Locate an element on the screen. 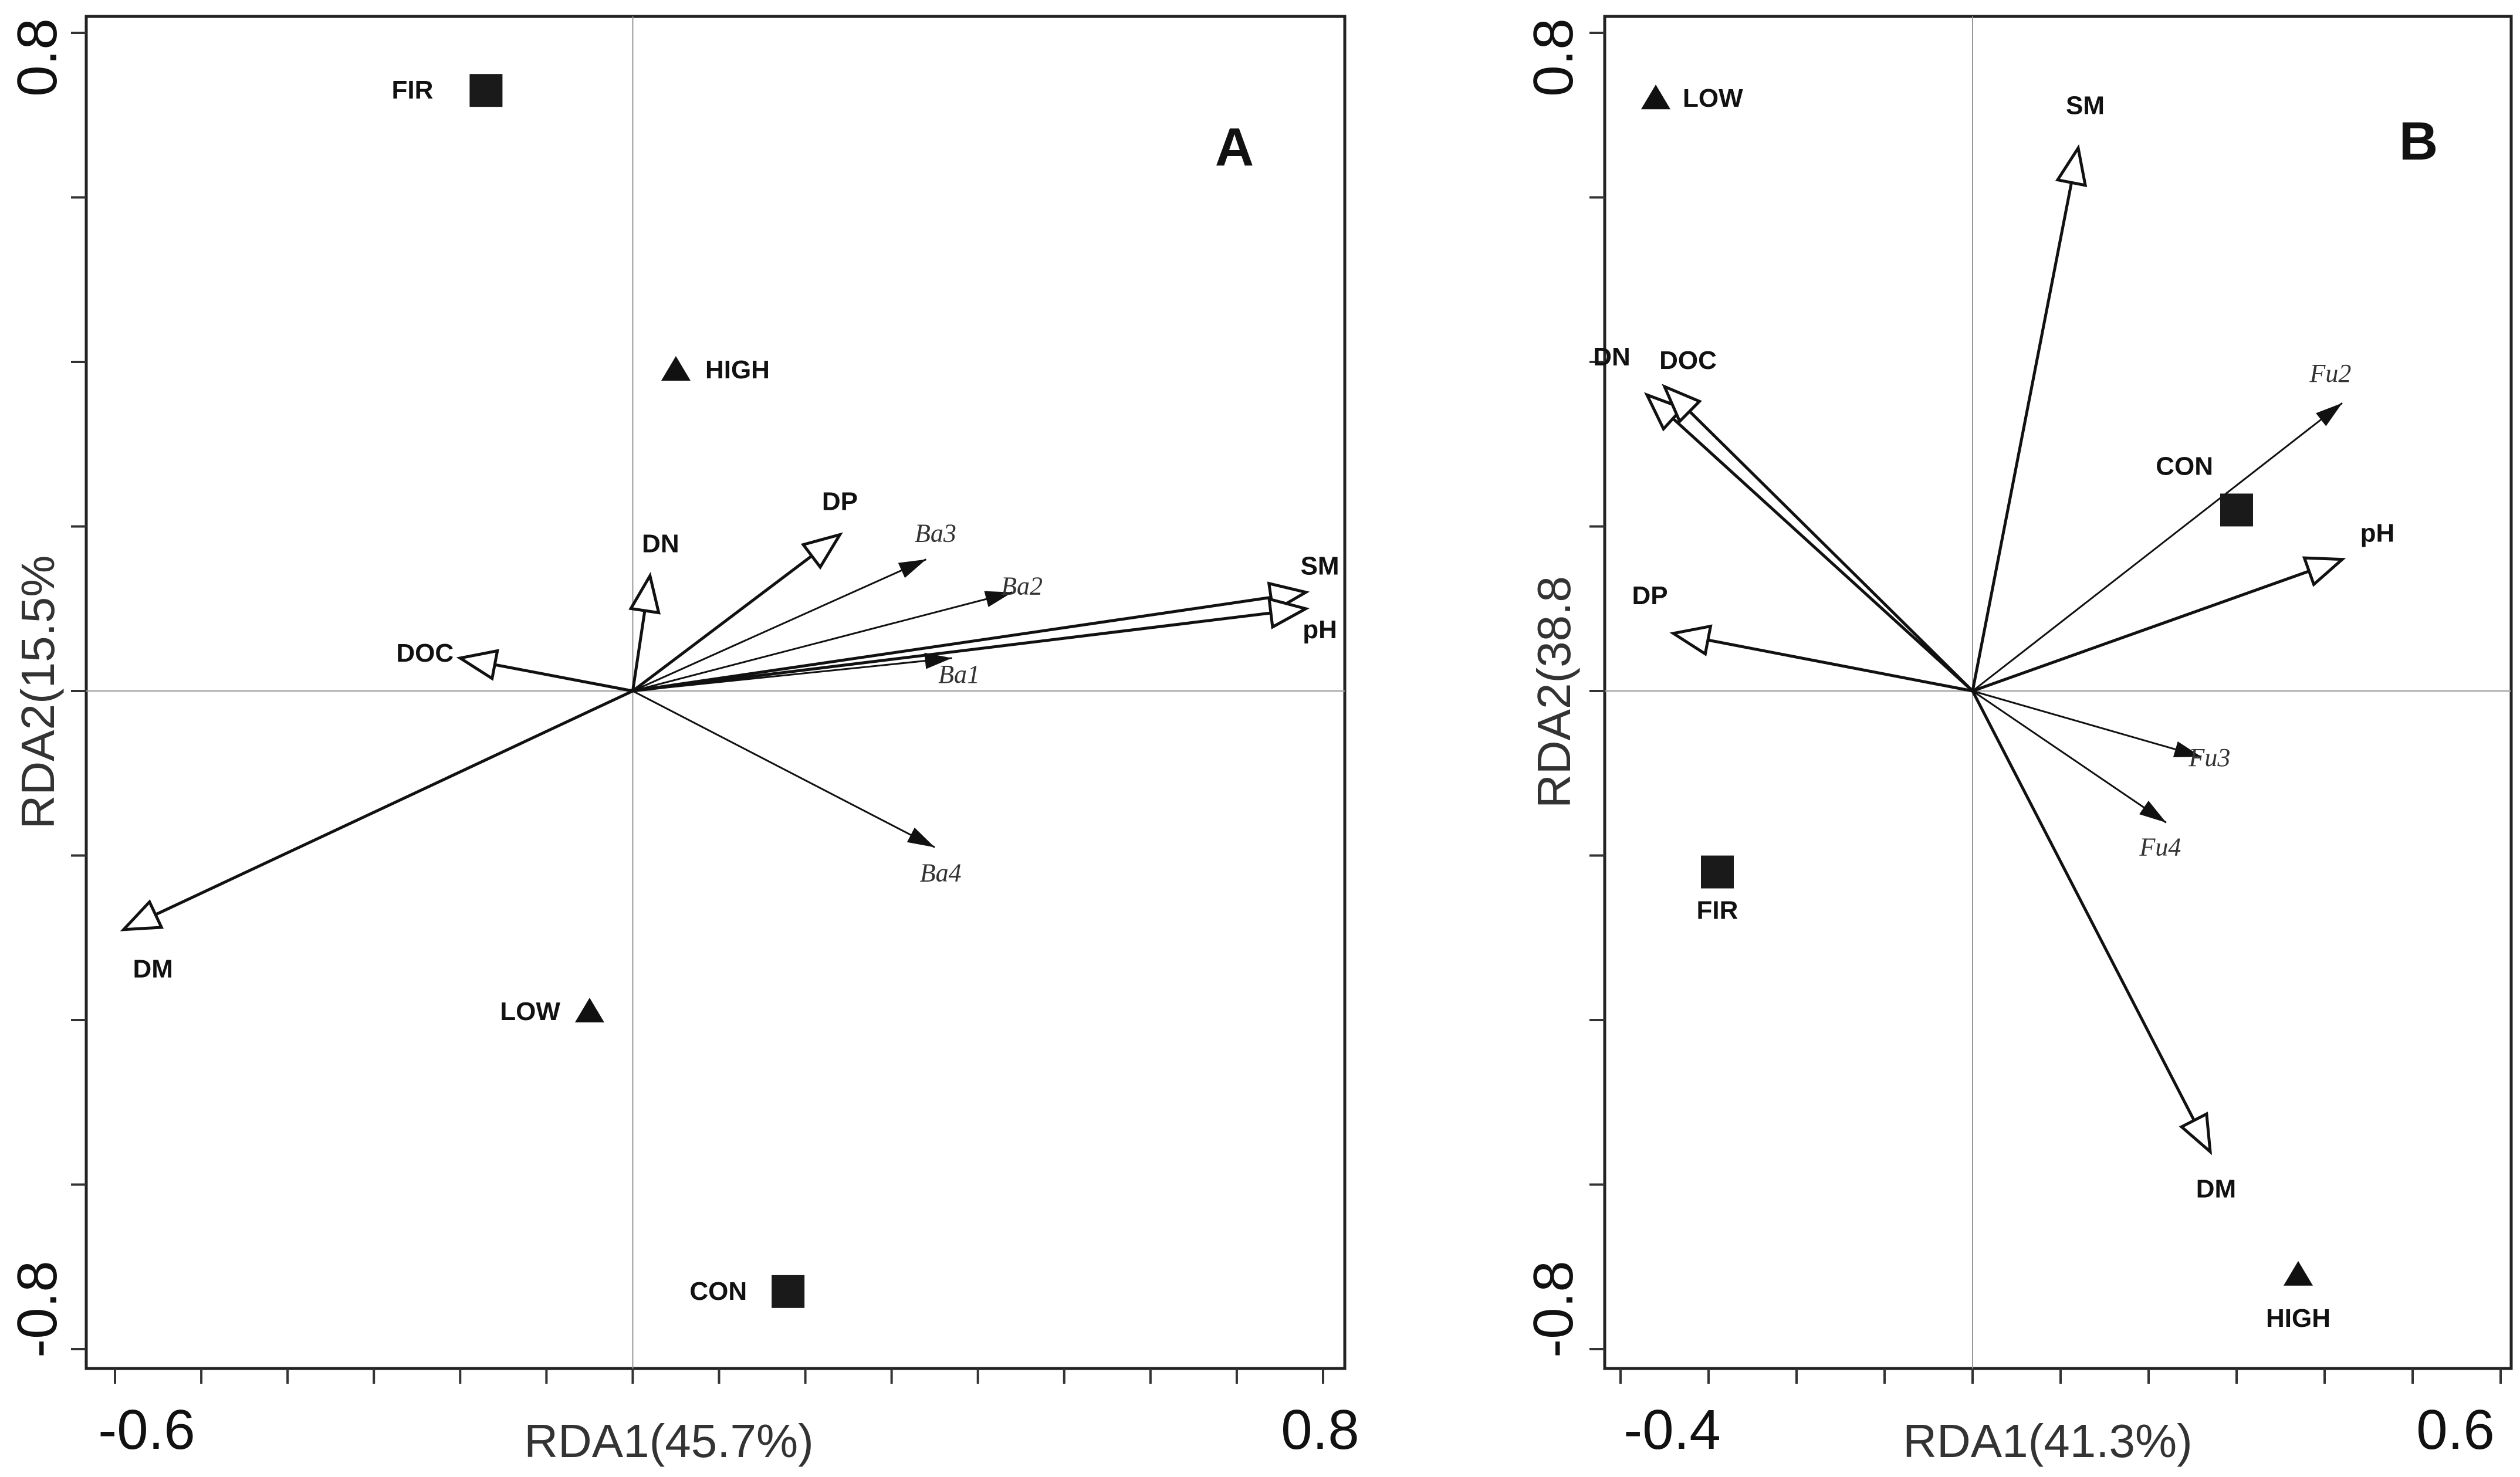 The height and width of the screenshot is (1477, 2520). panel-a-env-label-dn: DN is located at coordinates (660, 544).